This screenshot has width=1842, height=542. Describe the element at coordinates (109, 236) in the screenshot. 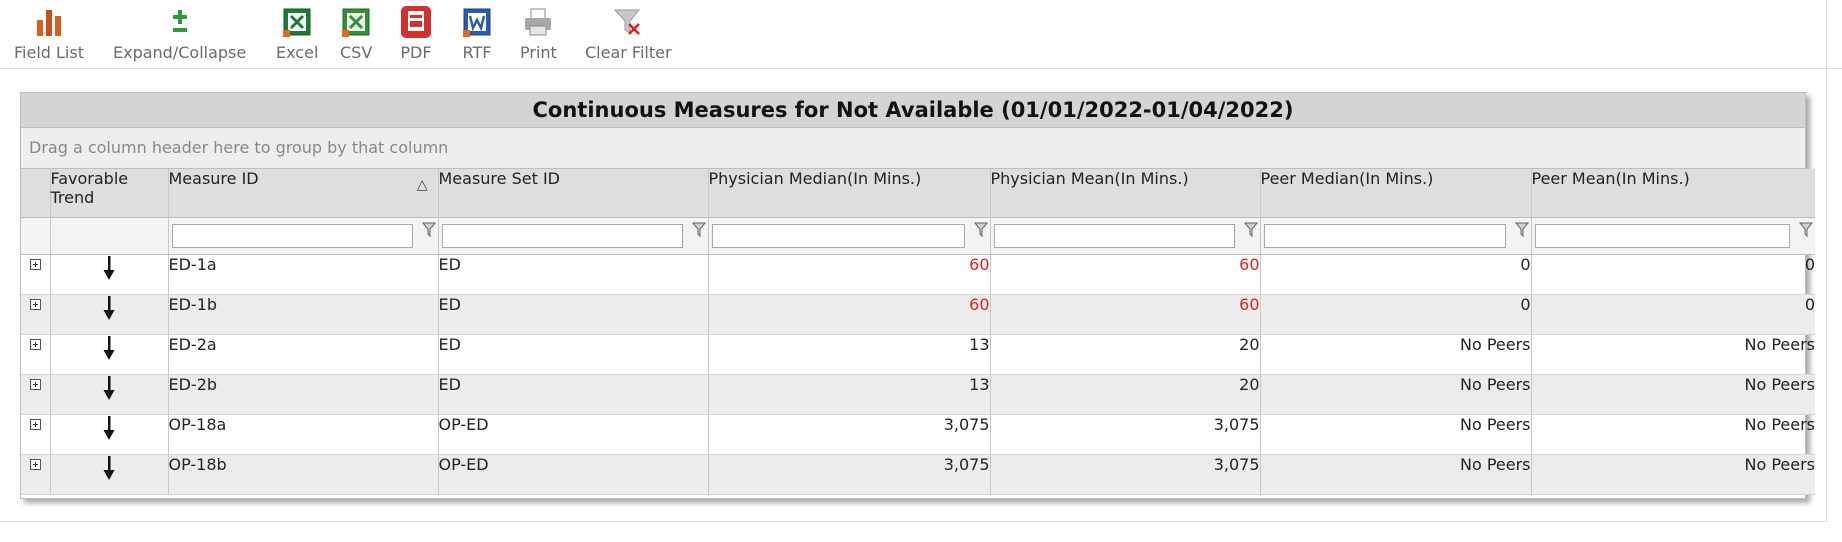

I see `filter-cell-empty` at that location.